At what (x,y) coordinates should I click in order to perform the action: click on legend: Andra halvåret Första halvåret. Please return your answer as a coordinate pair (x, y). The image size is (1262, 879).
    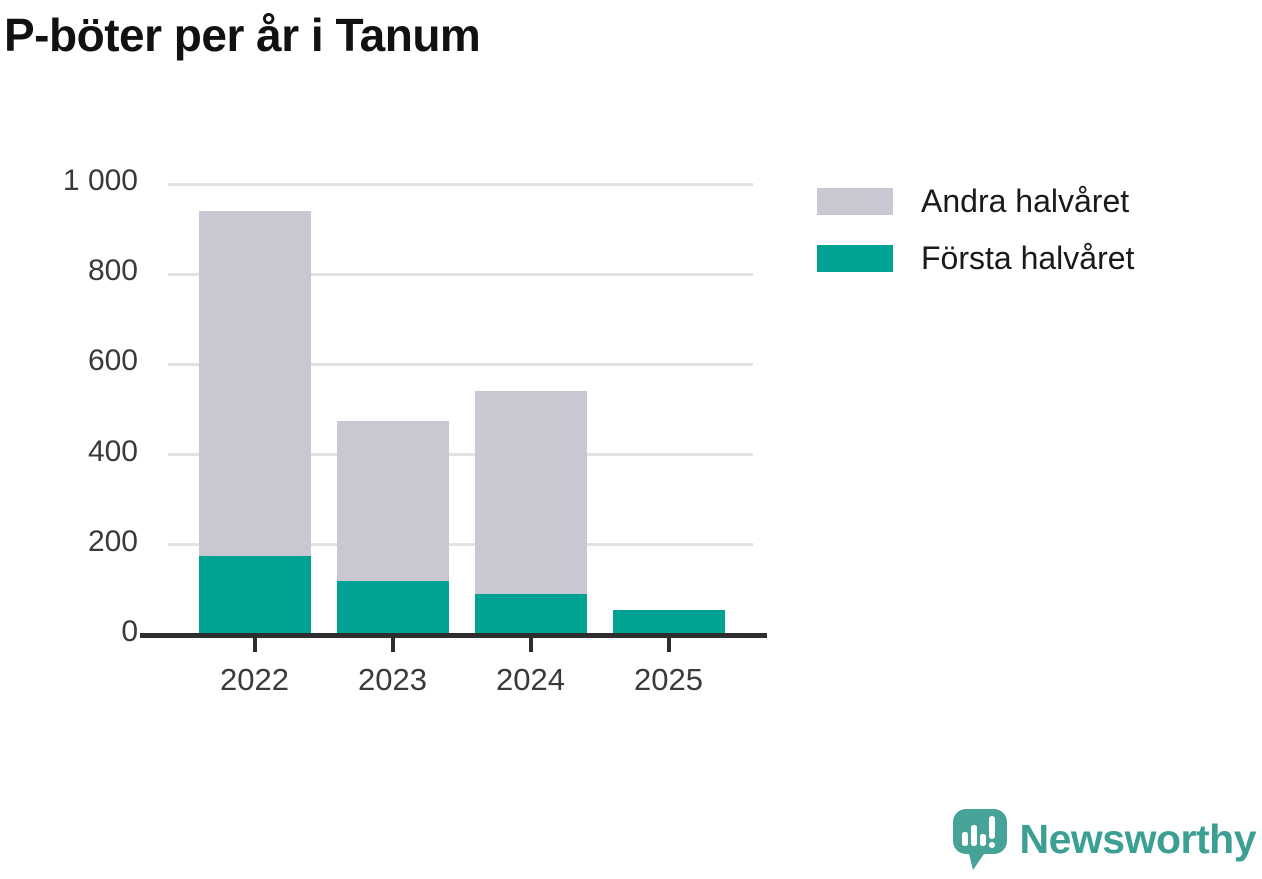
    Looking at the image, I should click on (975, 242).